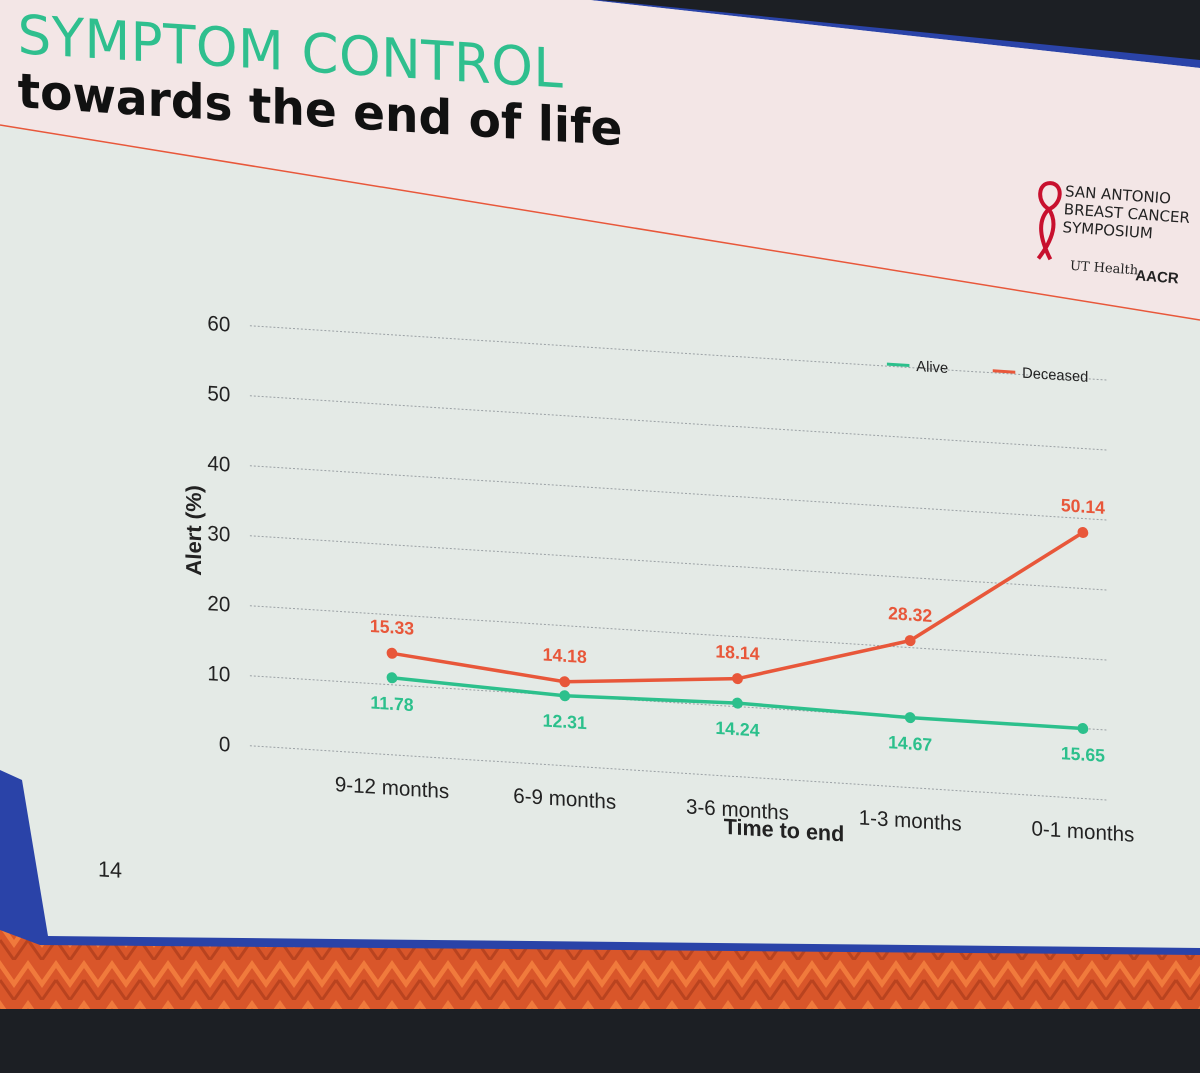 This screenshot has height=1073, width=1200. Describe the element at coordinates (565, 655) in the screenshot. I see `deceased-data-label: 14.18` at that location.